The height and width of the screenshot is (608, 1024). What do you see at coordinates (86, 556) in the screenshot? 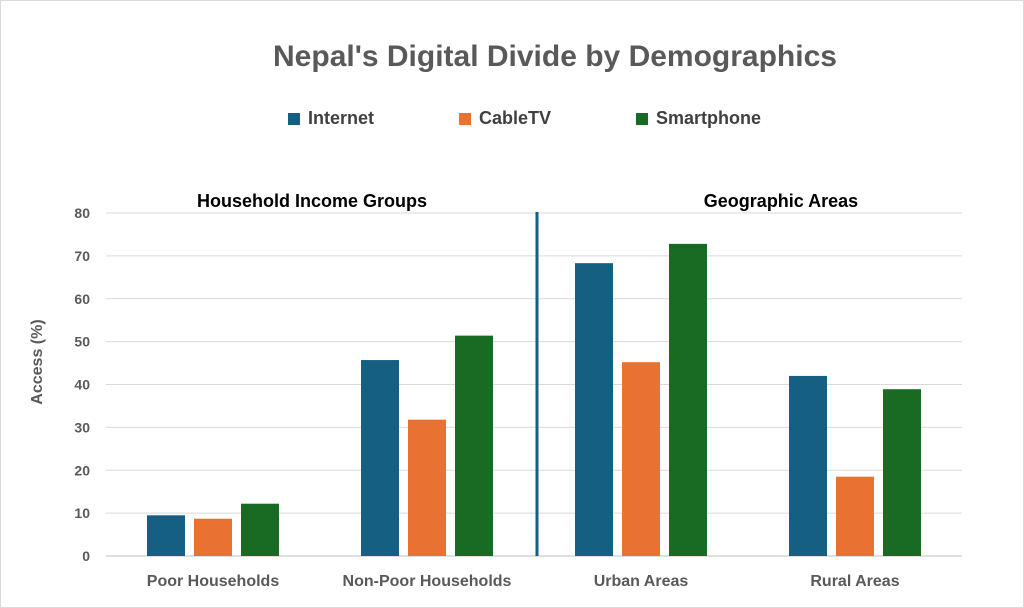
I see `y-tick-label: 0` at bounding box center [86, 556].